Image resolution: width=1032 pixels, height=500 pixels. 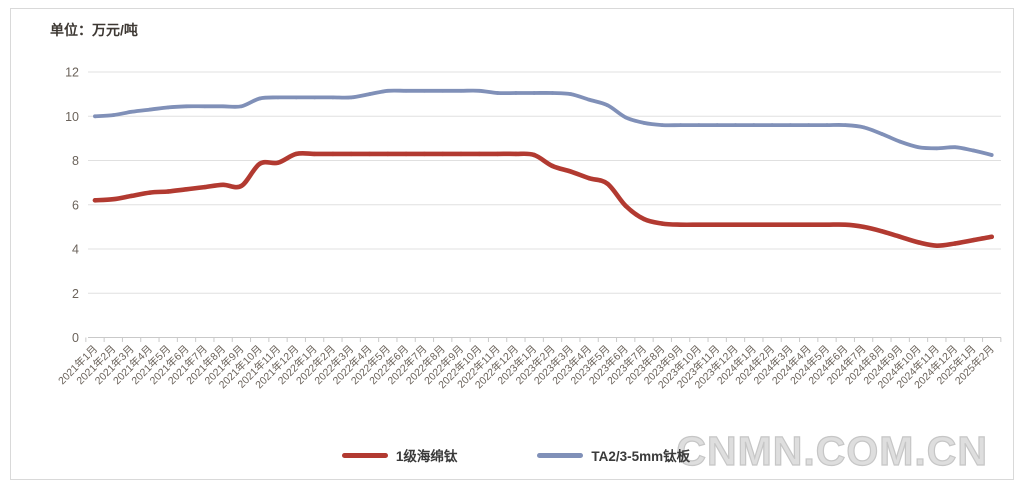 I want to click on legend-line-swatch-blue-icon, so click(x=560, y=455).